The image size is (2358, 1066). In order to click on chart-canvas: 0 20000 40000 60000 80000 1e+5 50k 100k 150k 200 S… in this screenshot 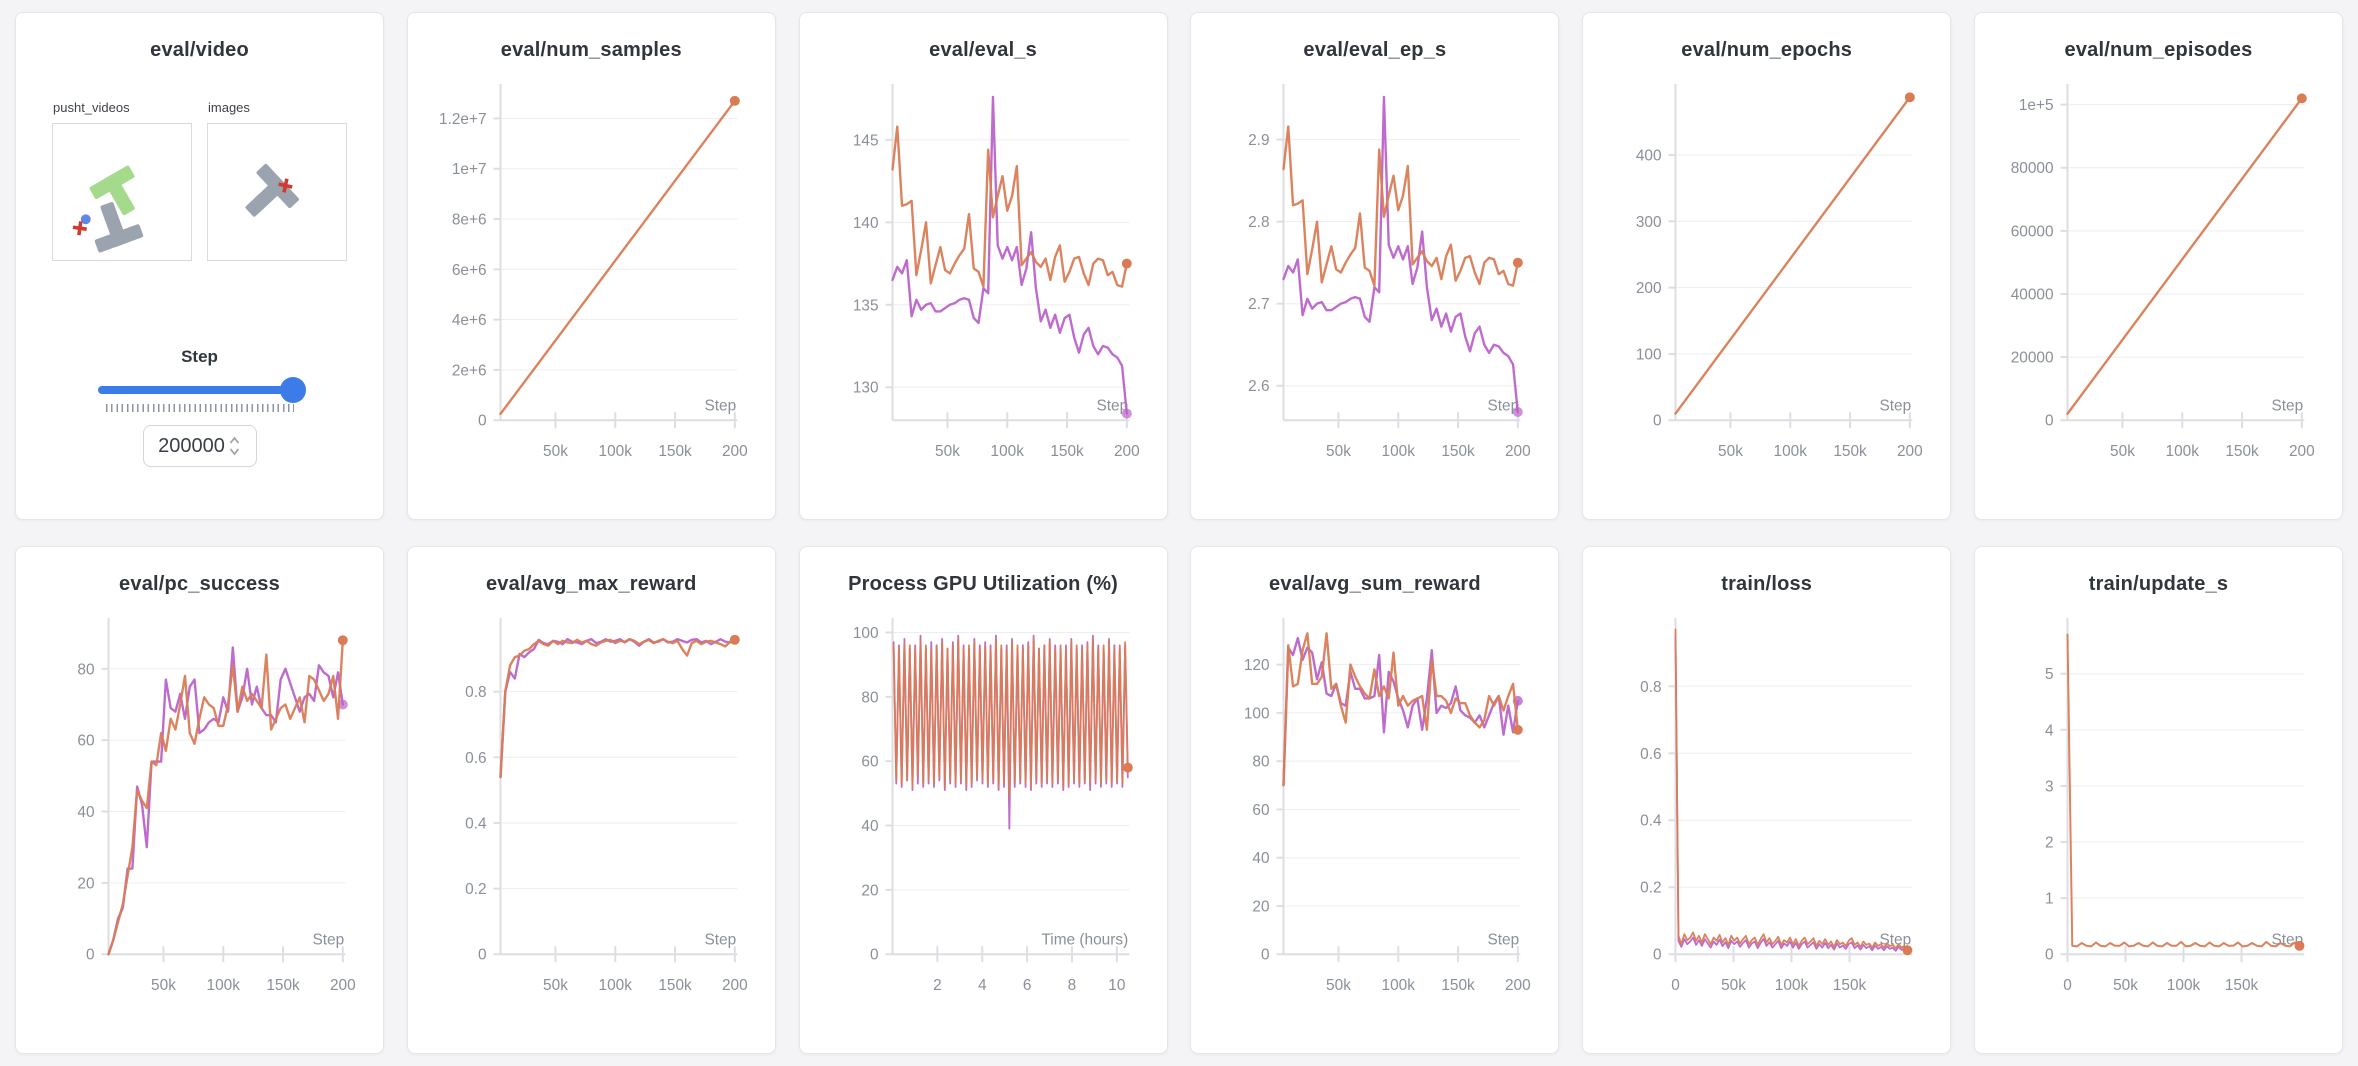, I will do `click(2158, 280)`.